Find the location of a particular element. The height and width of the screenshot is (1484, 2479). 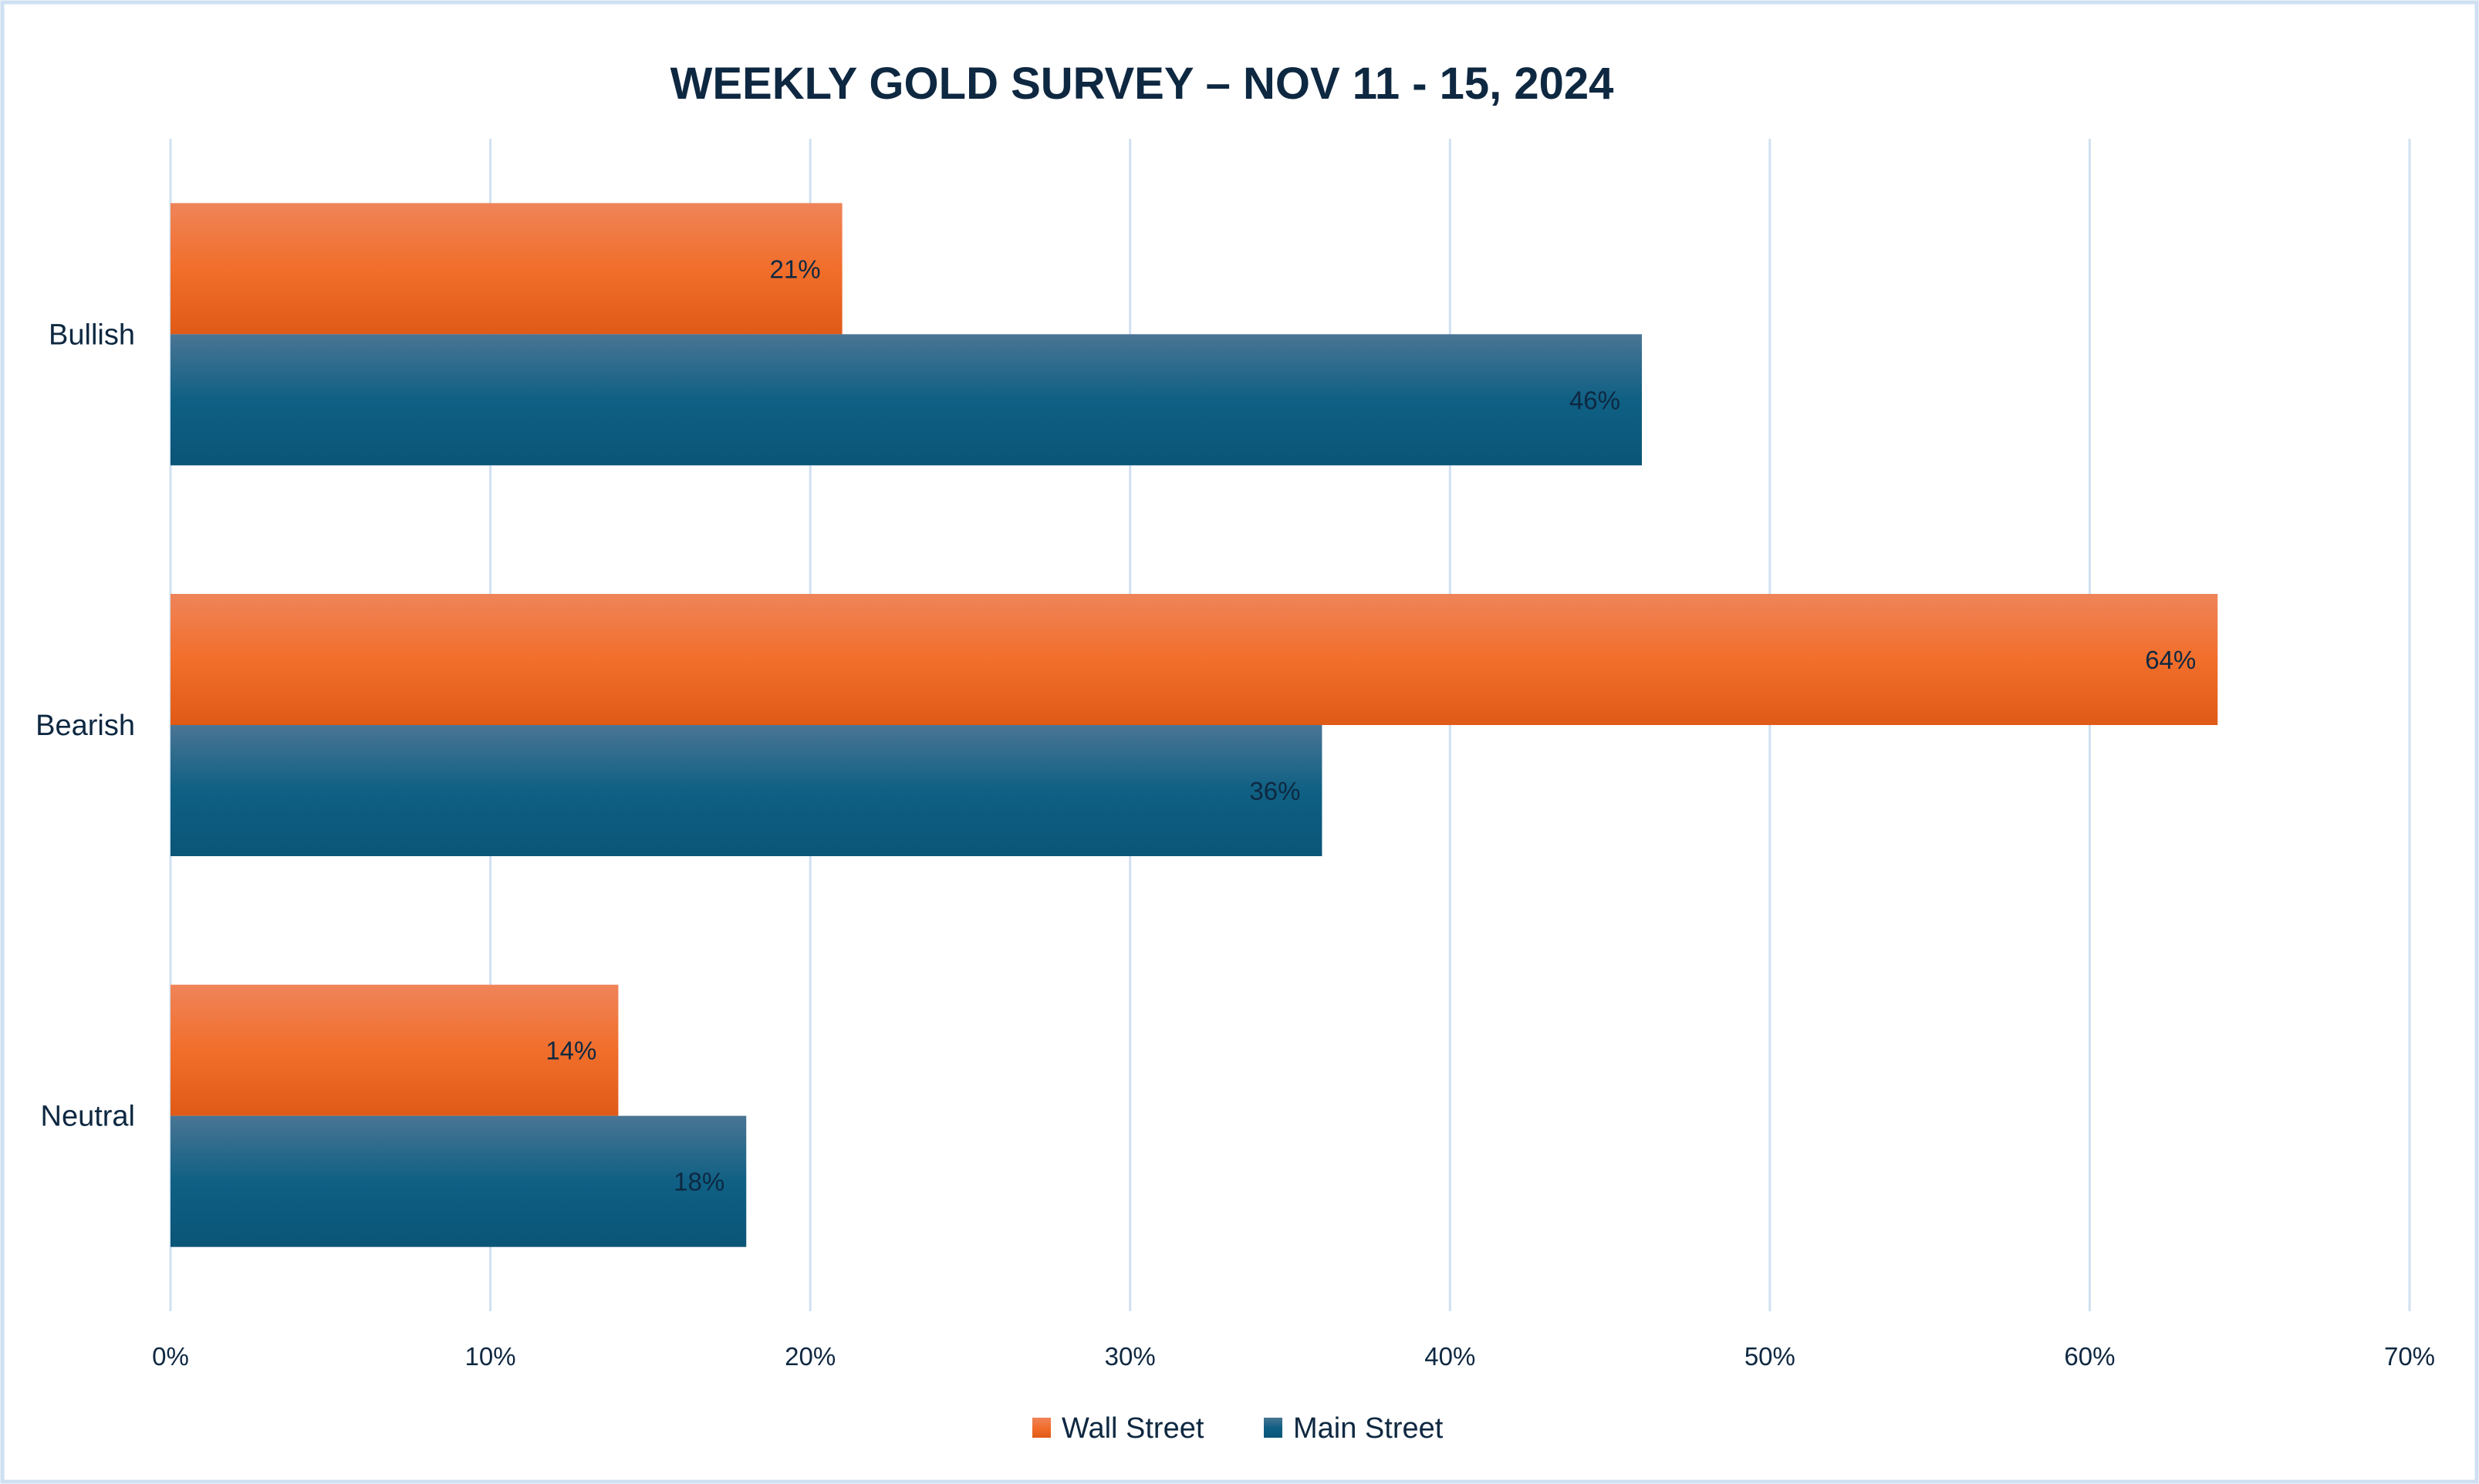

x-tick-label: 40% is located at coordinates (1449, 1356).